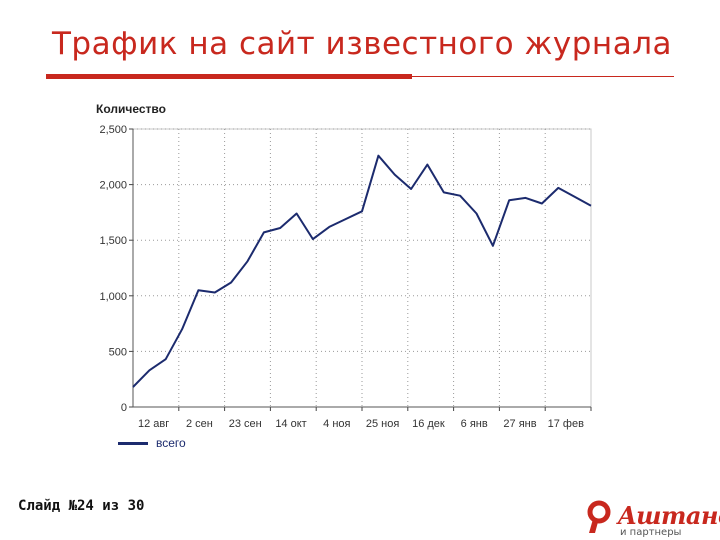 The image size is (720, 540). What do you see at coordinates (113, 241) in the screenshot?
I see `y-tick-label: 1,500` at bounding box center [113, 241].